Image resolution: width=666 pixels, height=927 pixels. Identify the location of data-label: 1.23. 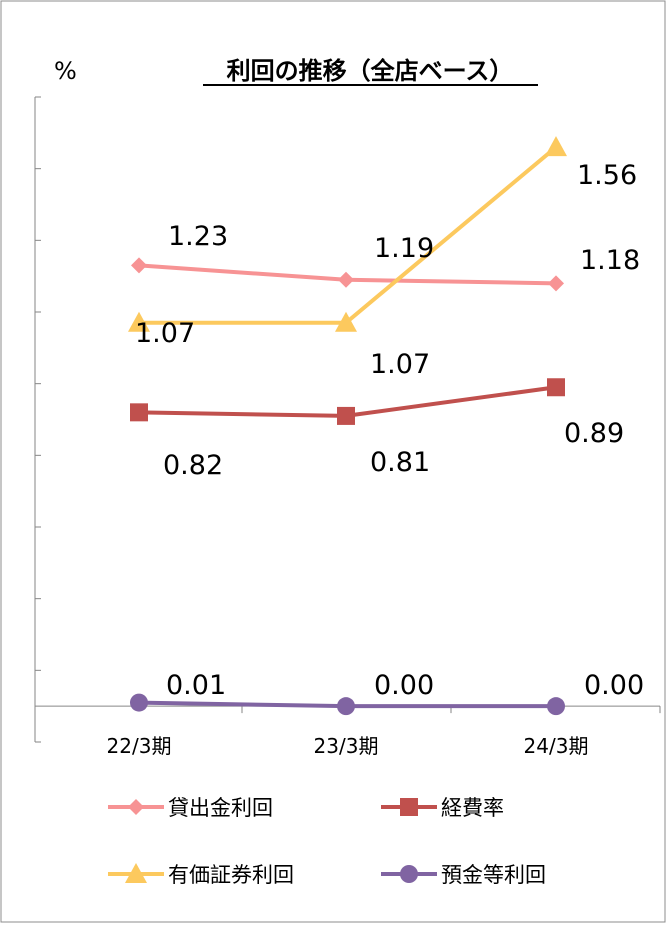
(198, 236).